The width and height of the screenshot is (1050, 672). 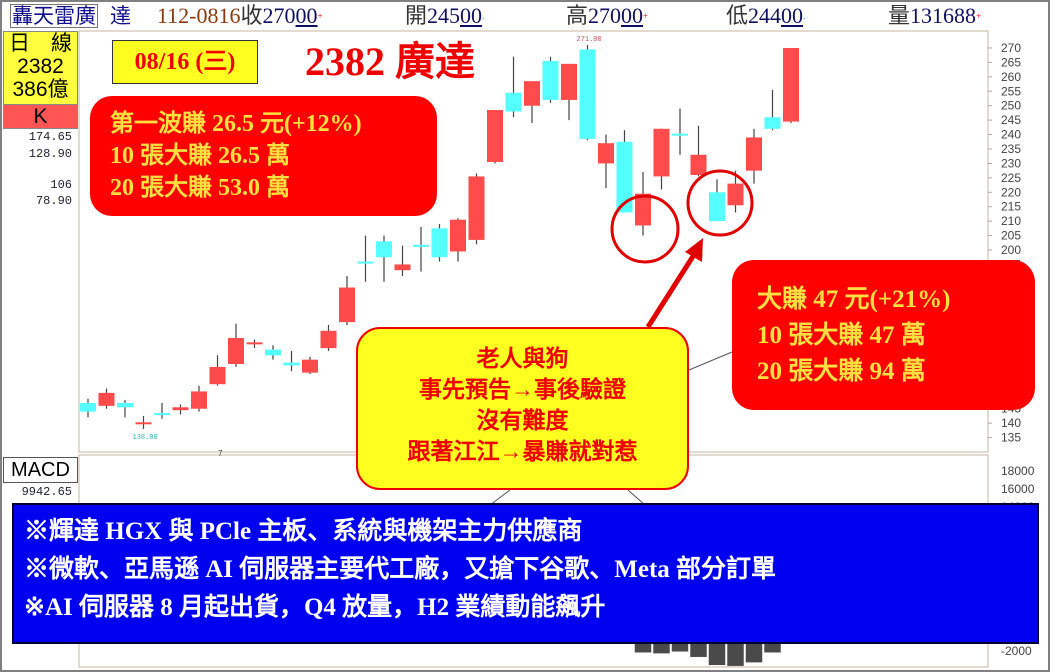 What do you see at coordinates (1011, 149) in the screenshot?
I see `y-tick-label: 235` at bounding box center [1011, 149].